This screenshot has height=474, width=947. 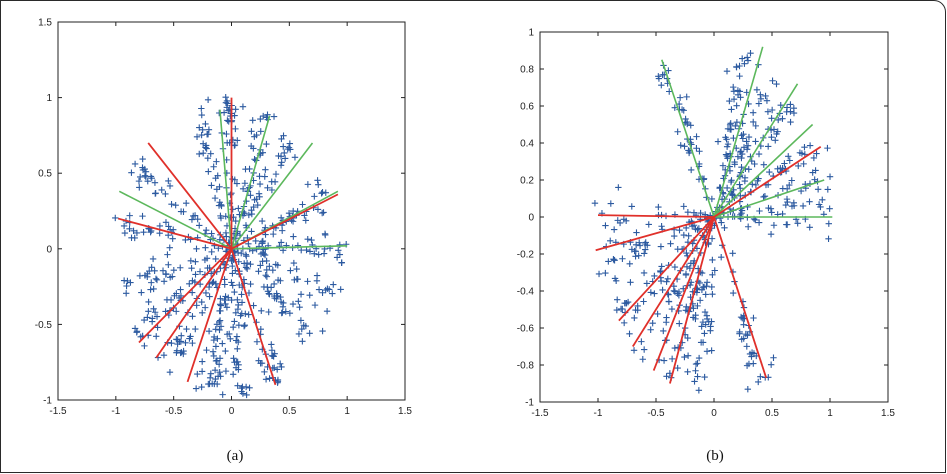 I want to click on x-tick-label: 1.5, so click(x=405, y=411).